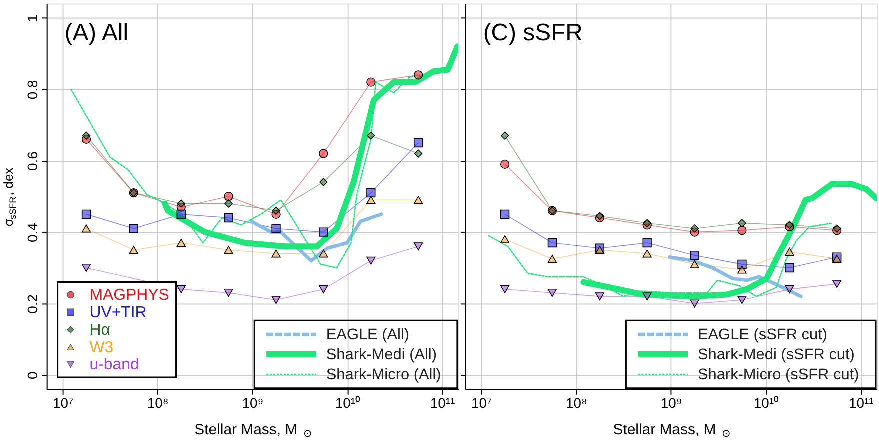  What do you see at coordinates (32, 304) in the screenshot?
I see `y-tick-label: 0.2` at bounding box center [32, 304].